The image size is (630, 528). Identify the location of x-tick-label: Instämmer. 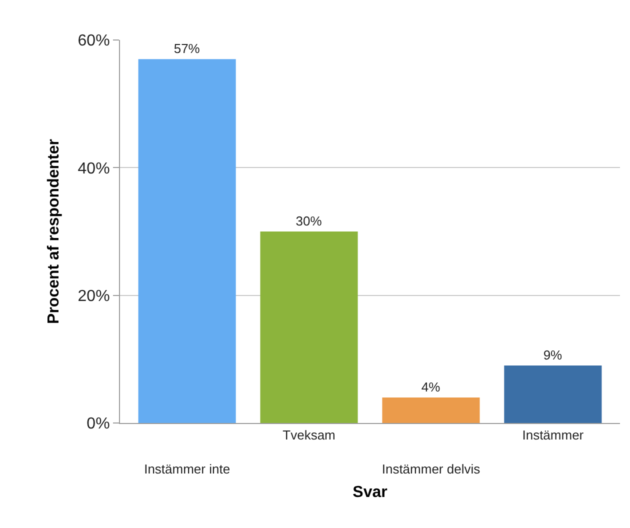
(553, 435).